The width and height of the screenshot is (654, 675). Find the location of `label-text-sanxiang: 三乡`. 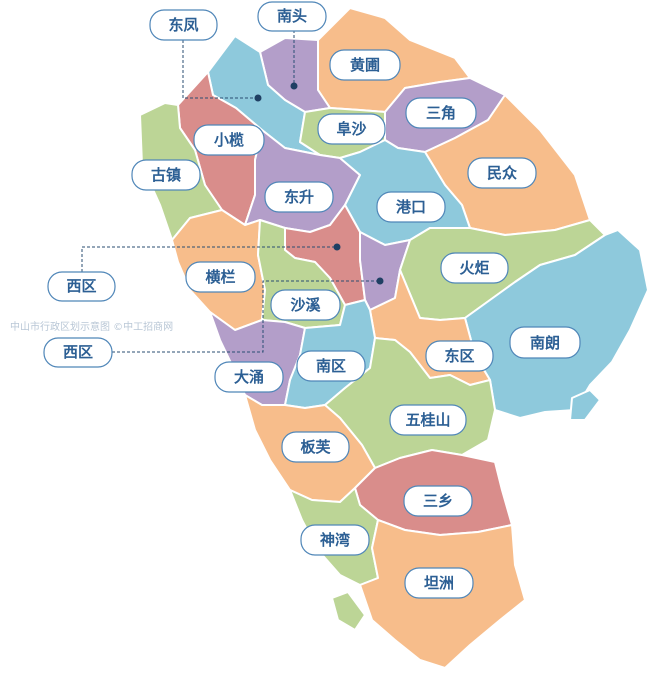

label-text-sanxiang: 三乡 is located at coordinates (438, 501).